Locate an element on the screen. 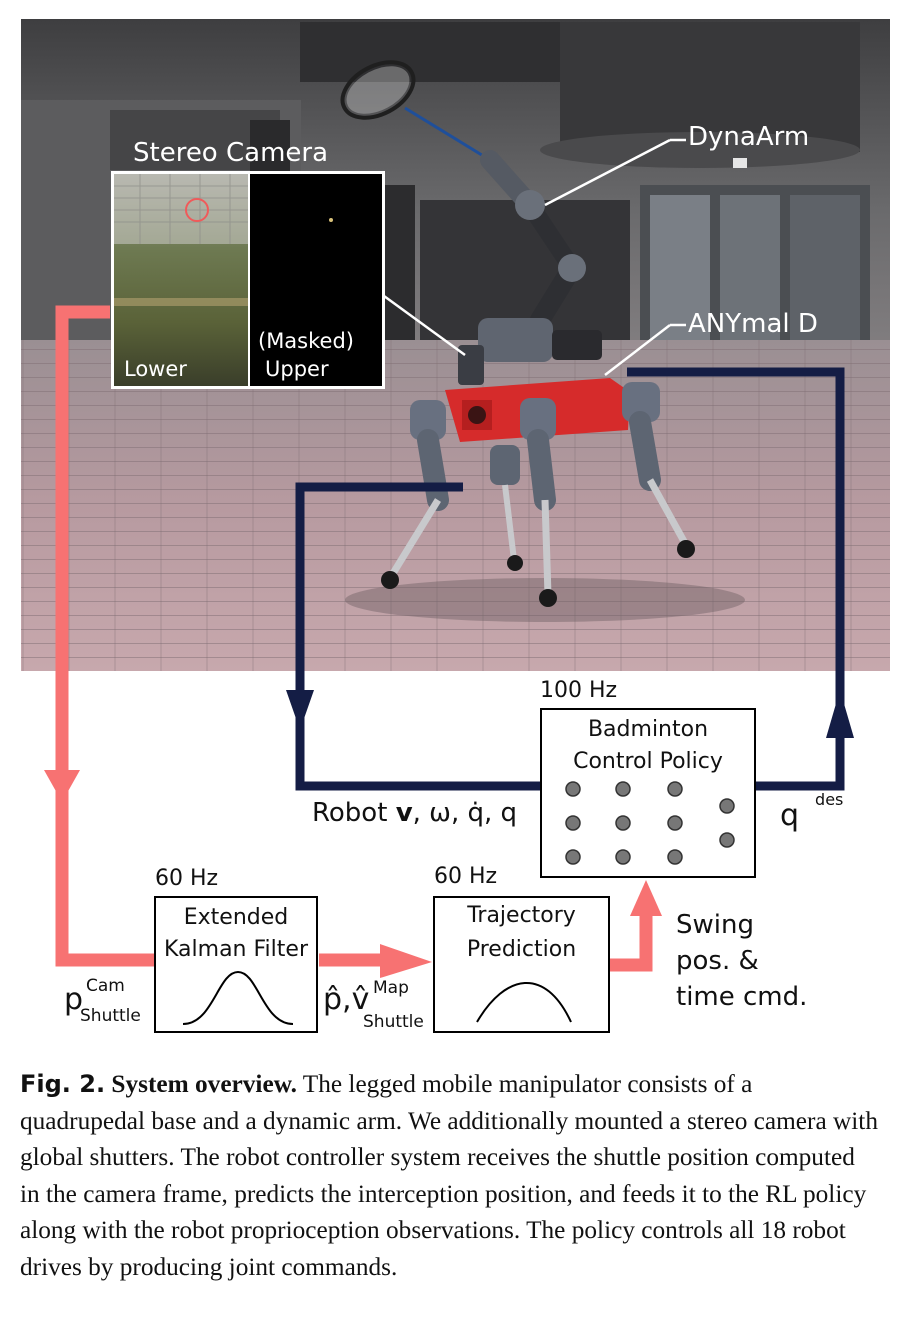  policy-title-line2: Control Policy is located at coordinates (648, 761).